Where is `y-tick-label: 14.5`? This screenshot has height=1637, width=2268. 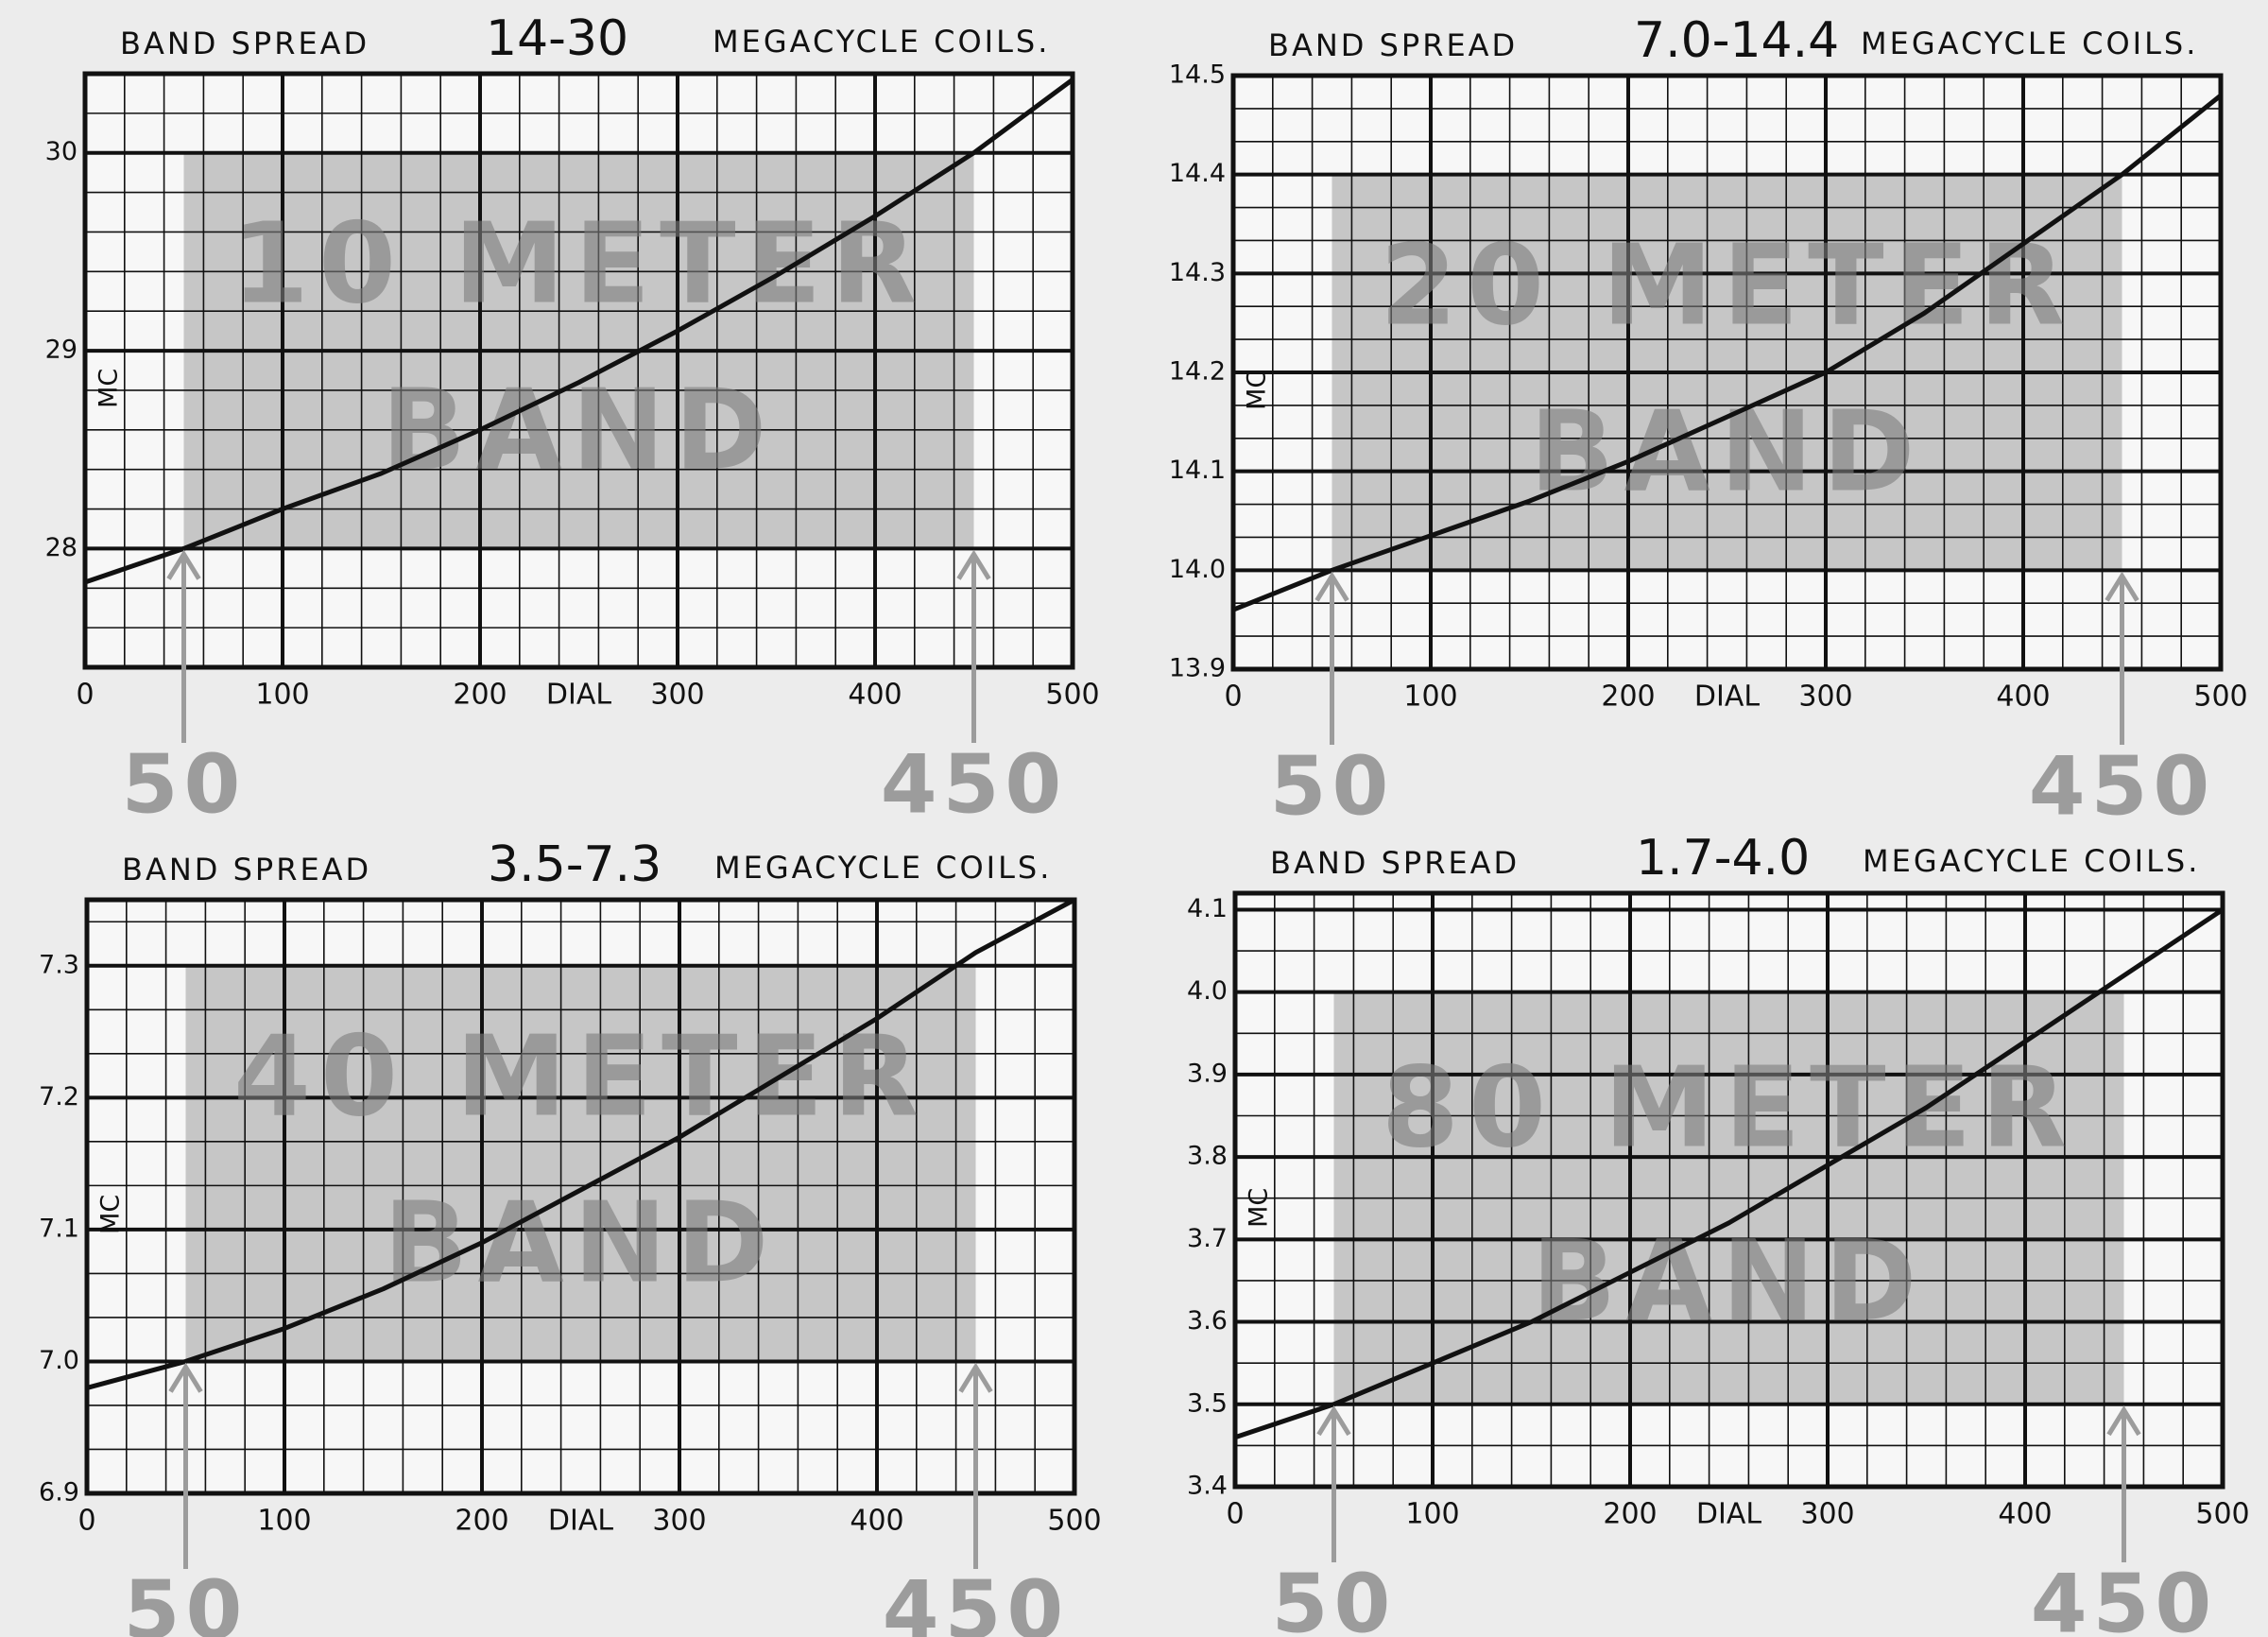 y-tick-label: 14.5 is located at coordinates (1197, 75).